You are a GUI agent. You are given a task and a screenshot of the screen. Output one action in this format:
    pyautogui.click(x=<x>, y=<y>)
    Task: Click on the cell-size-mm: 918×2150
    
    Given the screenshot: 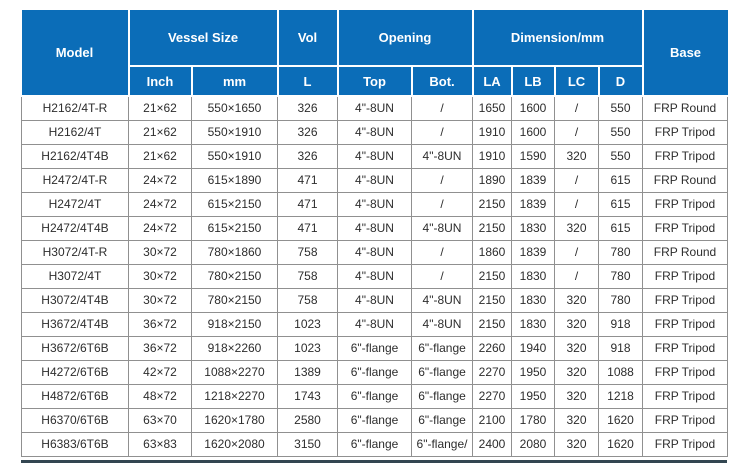 What is the action you would take?
    pyautogui.click(x=234, y=324)
    